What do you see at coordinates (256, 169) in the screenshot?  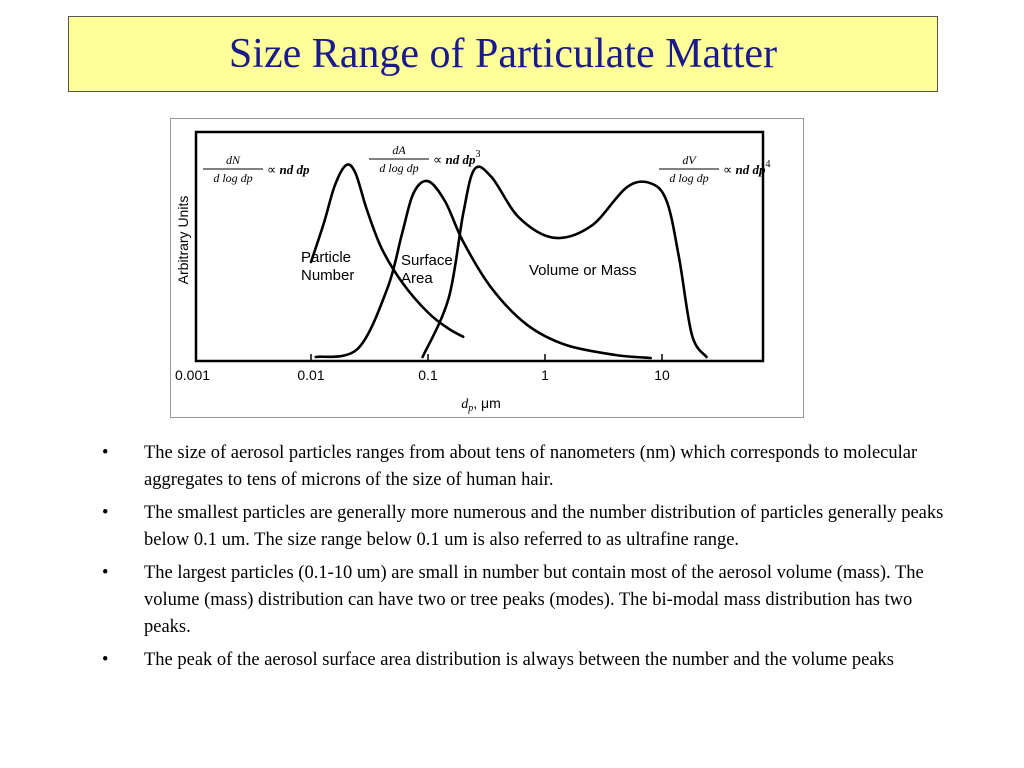 I see `formula: dN d log dp ∝ nd dp` at bounding box center [256, 169].